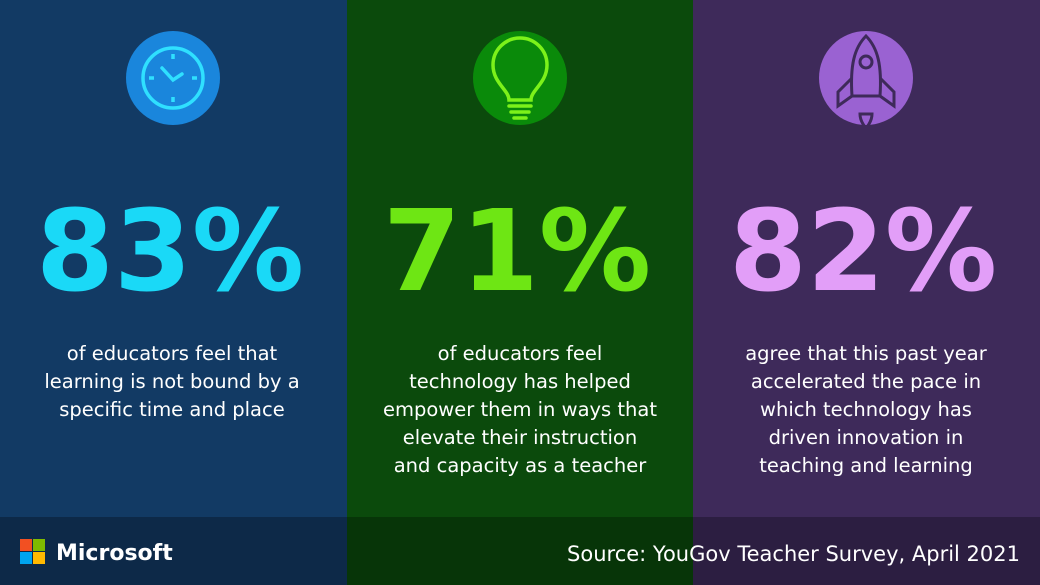 The width and height of the screenshot is (1040, 585). I want to click on description-line: agree that this past year, so click(866, 353).